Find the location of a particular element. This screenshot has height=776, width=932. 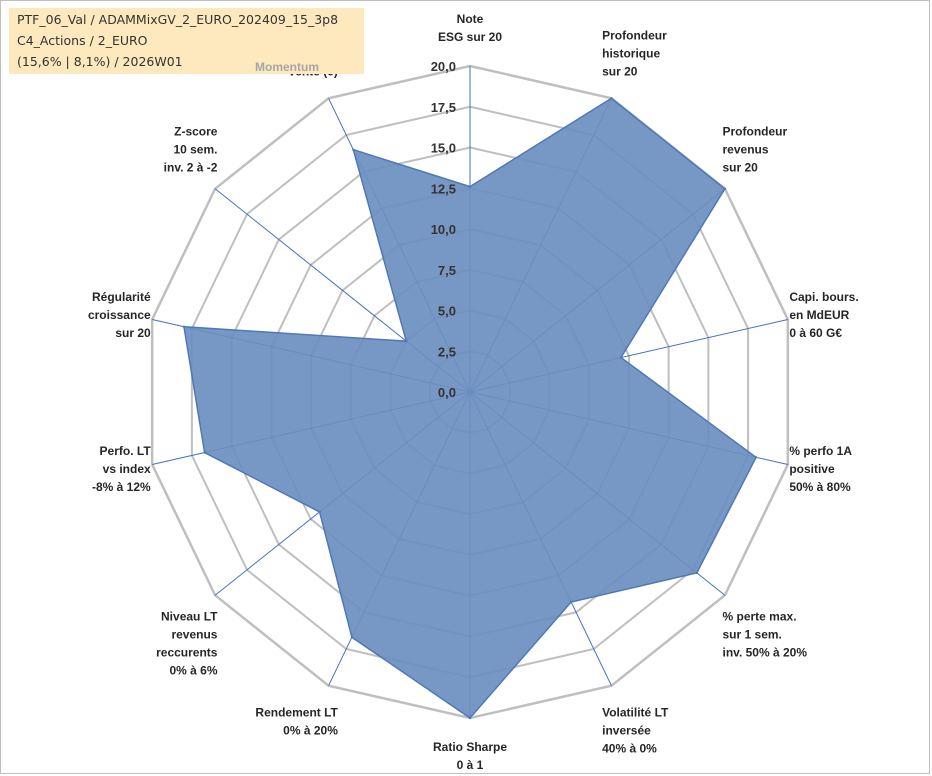

axis-label-3-line-2: 0 à 60 G€ is located at coordinates (815, 333).